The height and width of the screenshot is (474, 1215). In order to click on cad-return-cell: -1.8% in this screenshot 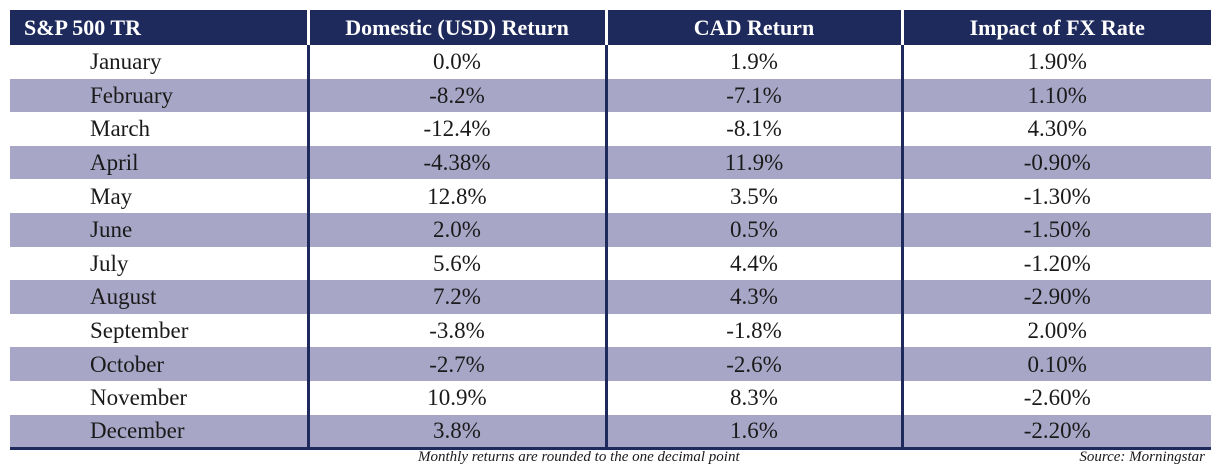, I will do `click(753, 330)`.